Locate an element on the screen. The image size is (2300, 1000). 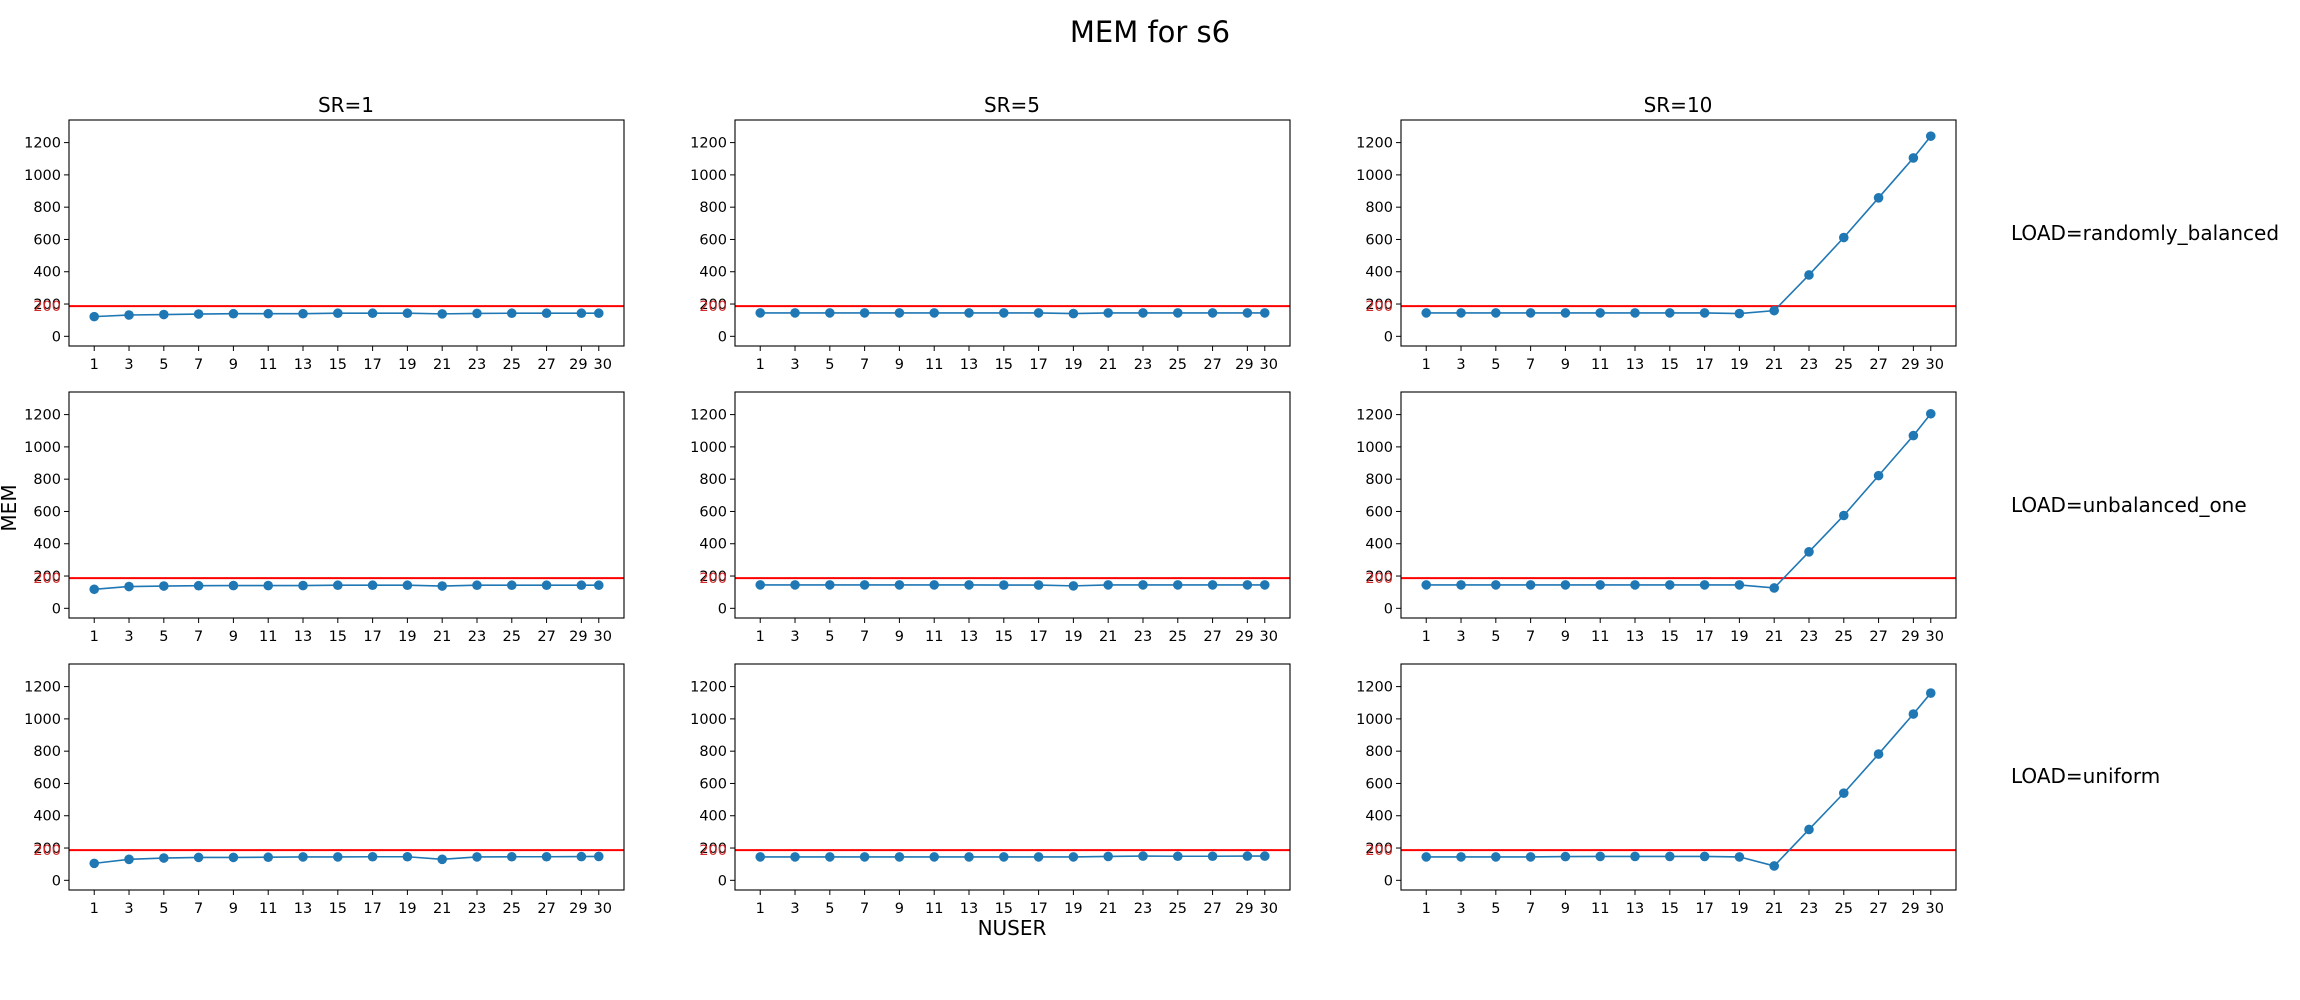
reference-line-label: 200 is located at coordinates (1379, 307).